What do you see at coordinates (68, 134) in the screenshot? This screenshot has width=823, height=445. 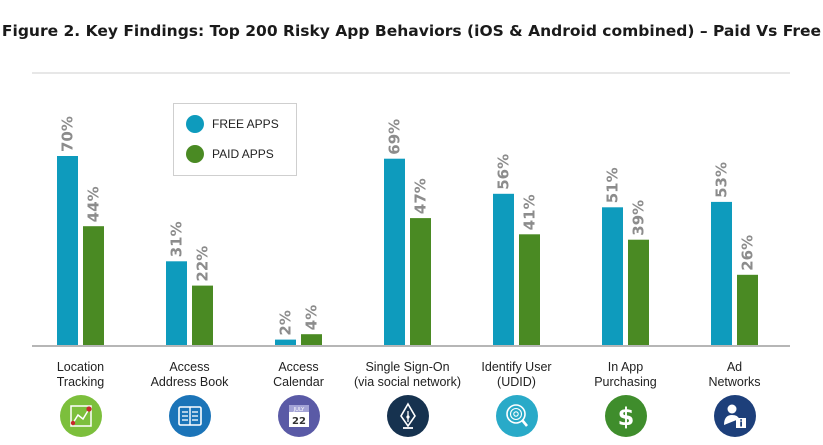 I see `bar-label-free-0: 70%` at bounding box center [68, 134].